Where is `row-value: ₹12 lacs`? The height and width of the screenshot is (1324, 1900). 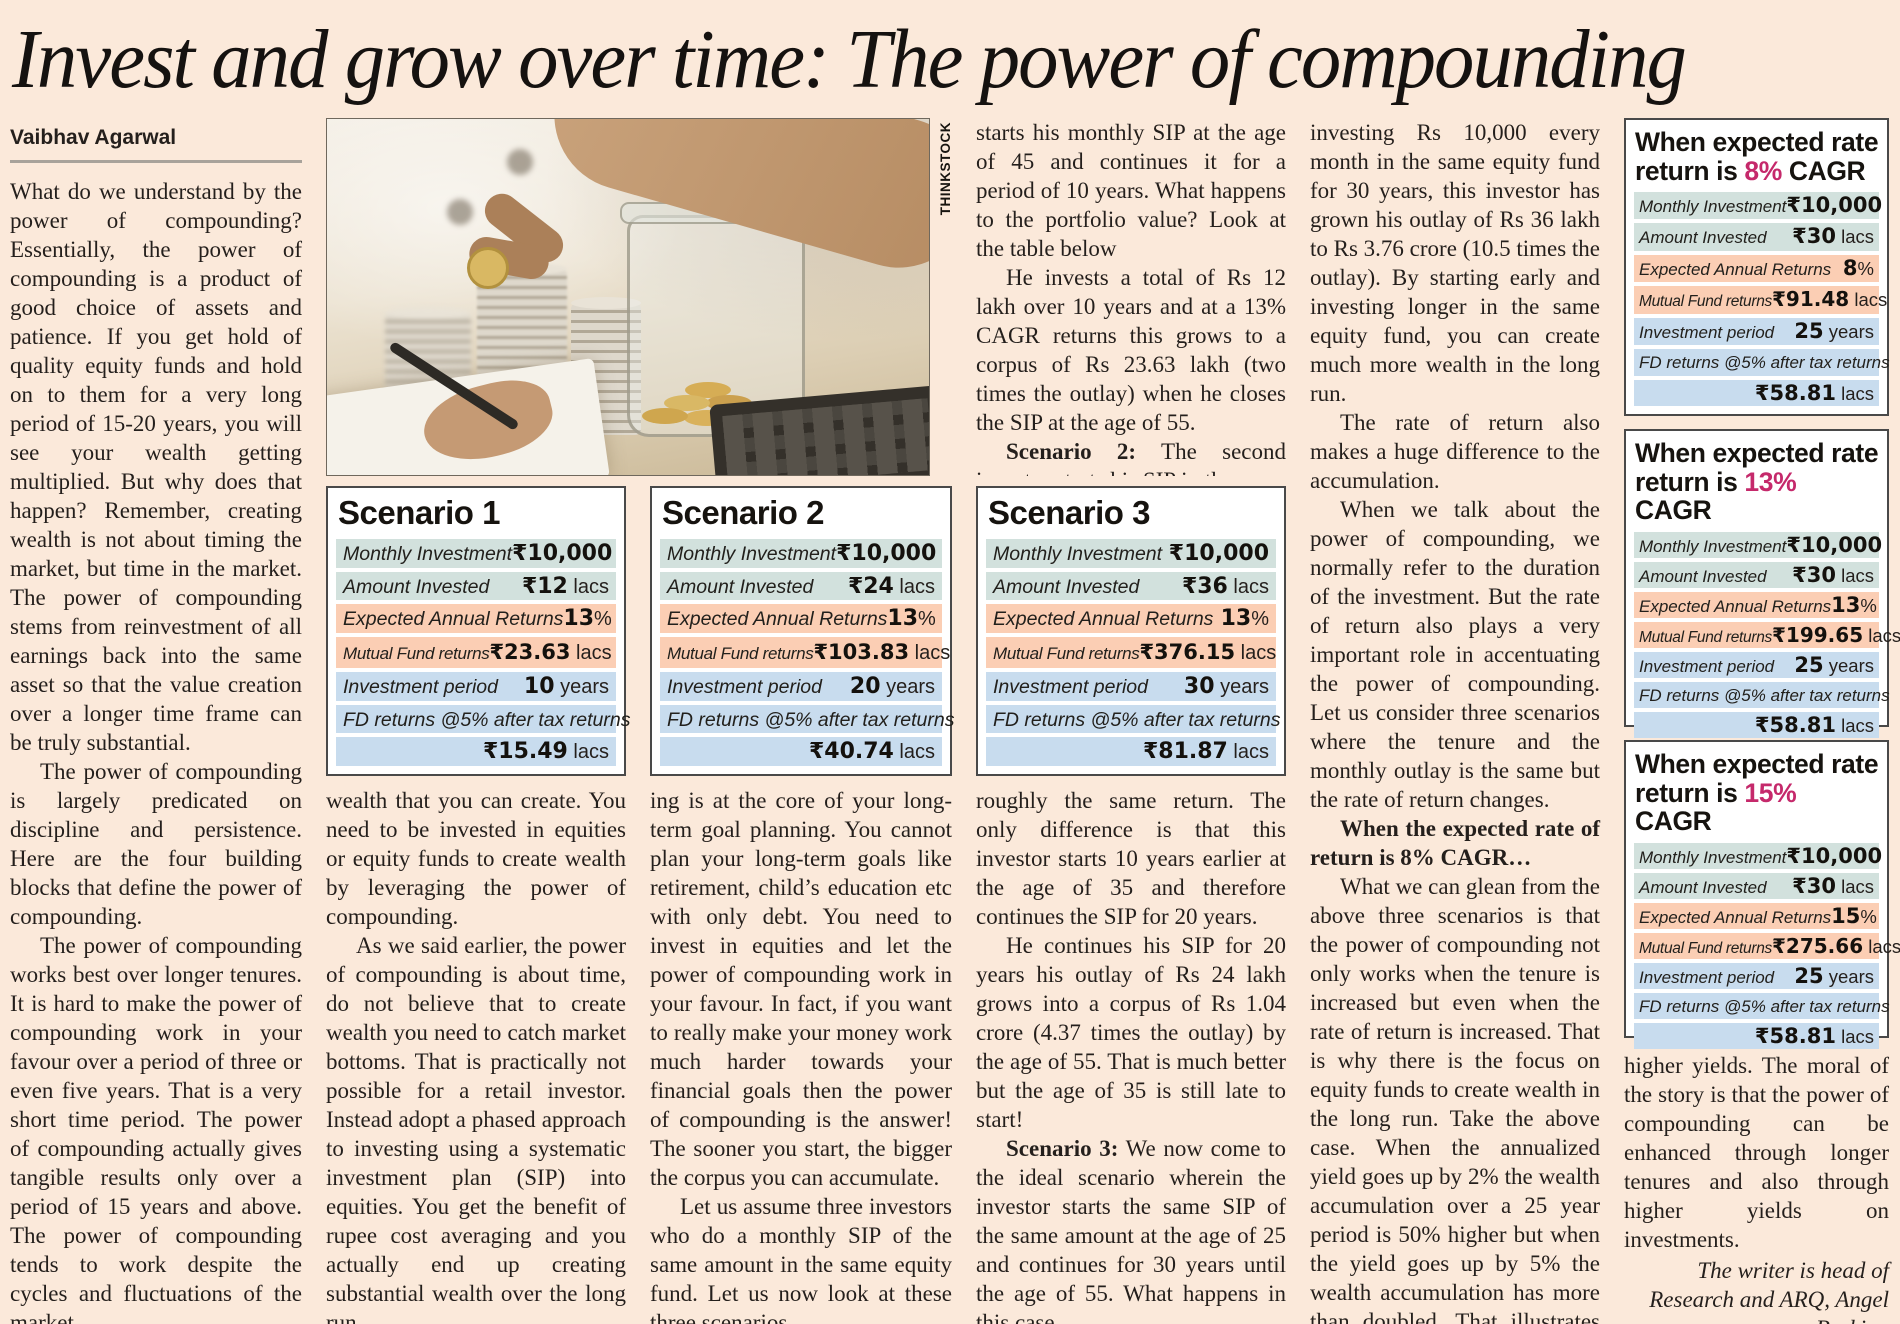 row-value: ₹12 lacs is located at coordinates (565, 586).